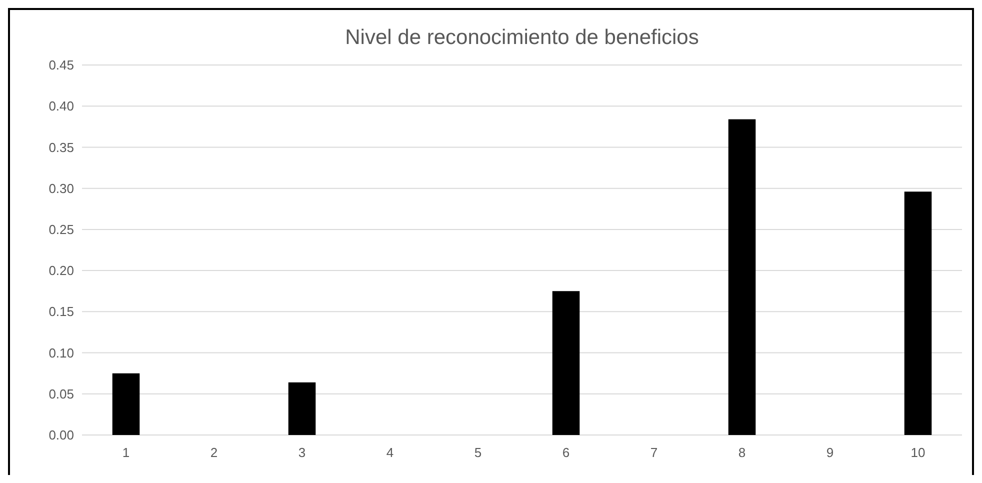 Image resolution: width=982 pixels, height=483 pixels. Describe the element at coordinates (522, 37) in the screenshot. I see `chart-title: Nivel de reconocimiento de beneficios` at that location.